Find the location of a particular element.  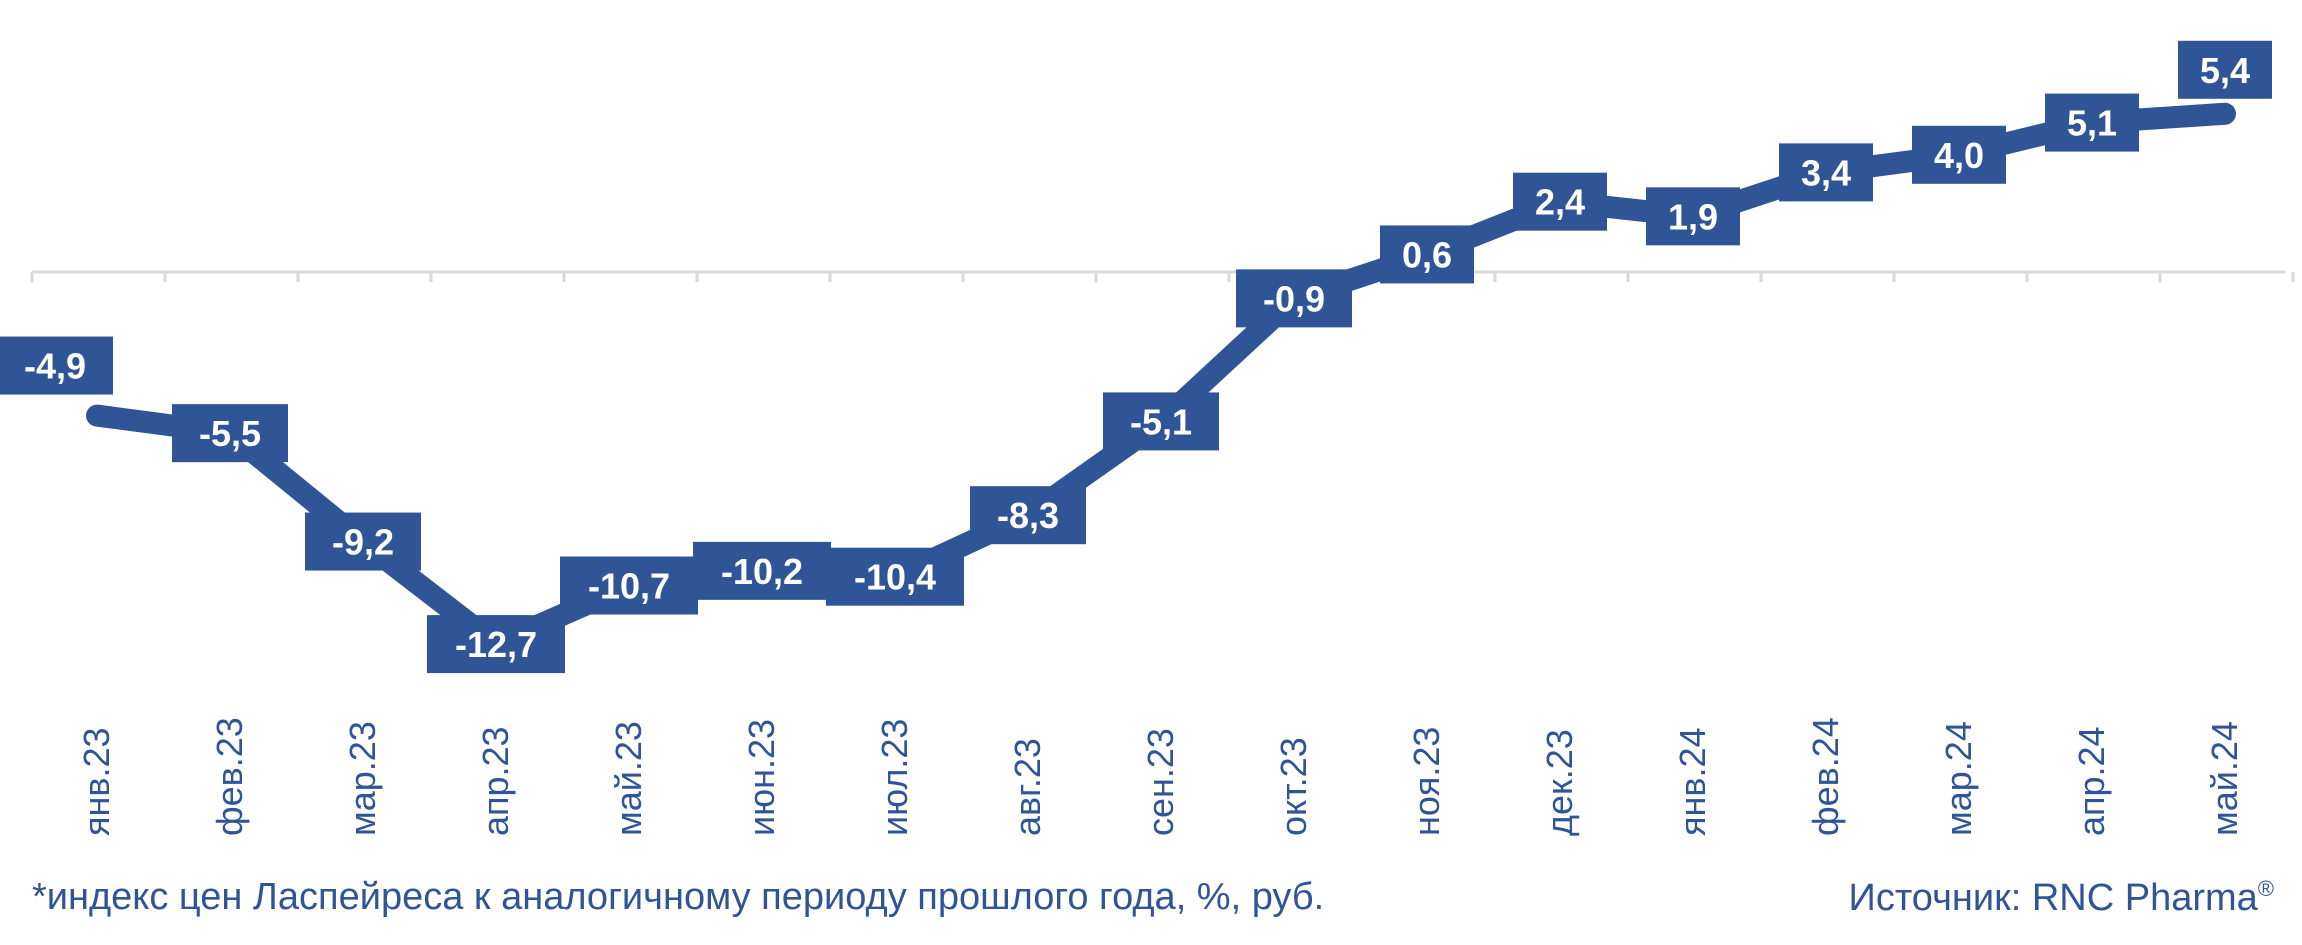

data-label-text: 0,6 is located at coordinates (1427, 254).